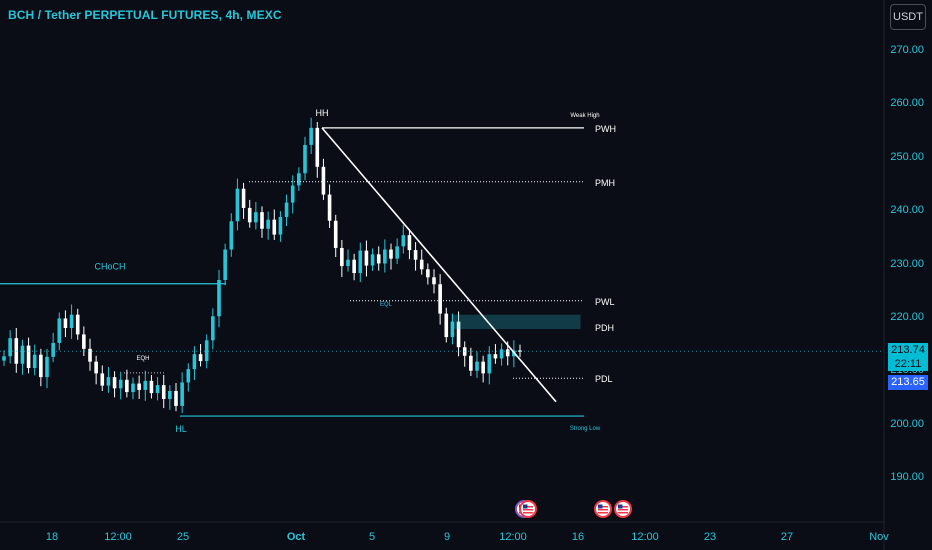 This screenshot has width=932, height=550. I want to click on y-tick-label: 200.00, so click(907, 423).